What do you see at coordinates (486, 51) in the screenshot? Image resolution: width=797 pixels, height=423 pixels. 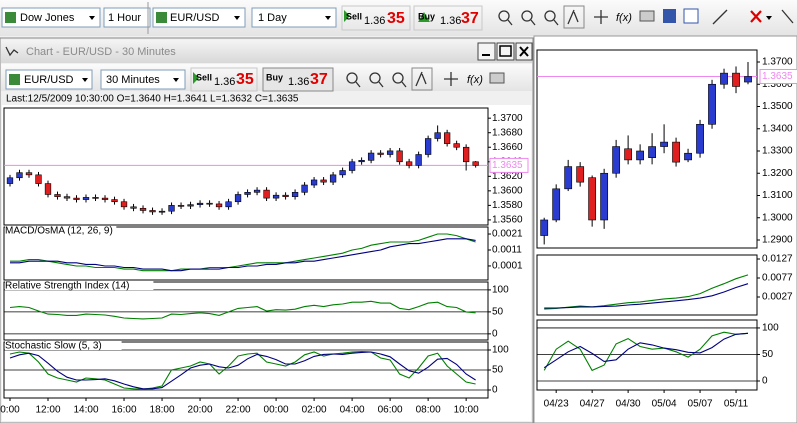 I see `minimize-button` at bounding box center [486, 51].